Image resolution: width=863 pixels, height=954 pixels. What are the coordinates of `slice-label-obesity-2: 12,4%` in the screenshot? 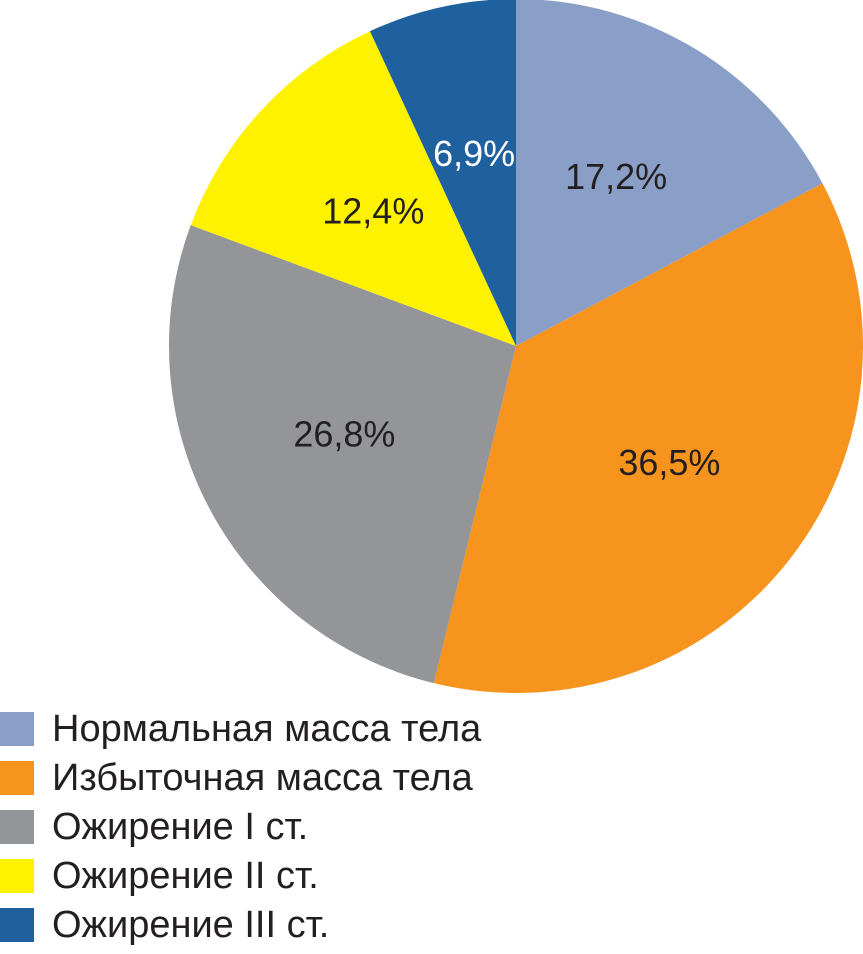 It's located at (373, 211).